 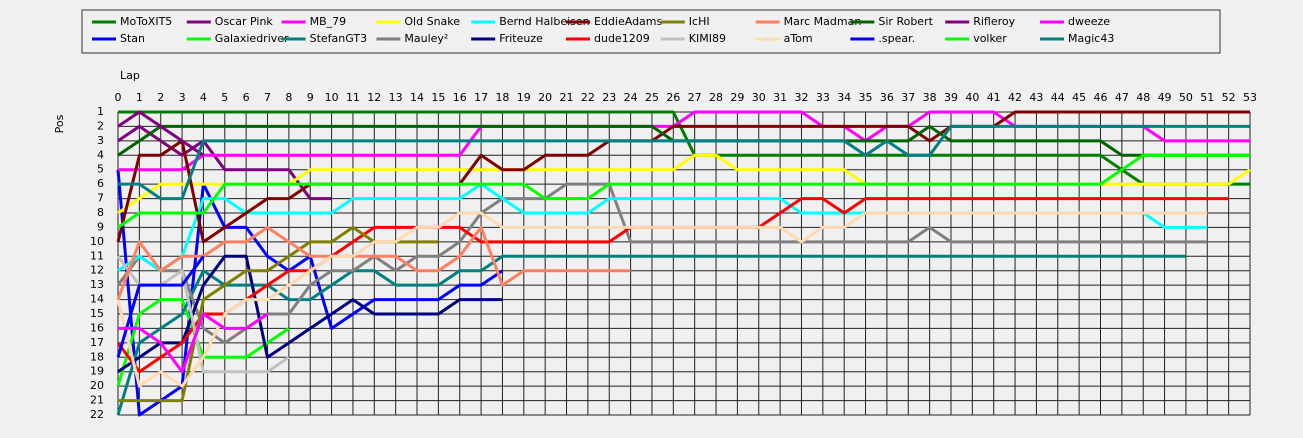 What do you see at coordinates (97, 255) in the screenshot?
I see `y-tick-label: 11` at bounding box center [97, 255].